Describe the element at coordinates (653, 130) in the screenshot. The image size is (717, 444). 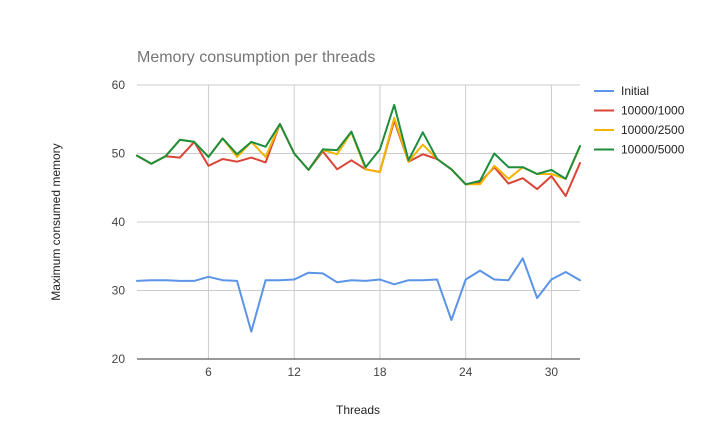
I see `legend-label: 10000/2500` at that location.